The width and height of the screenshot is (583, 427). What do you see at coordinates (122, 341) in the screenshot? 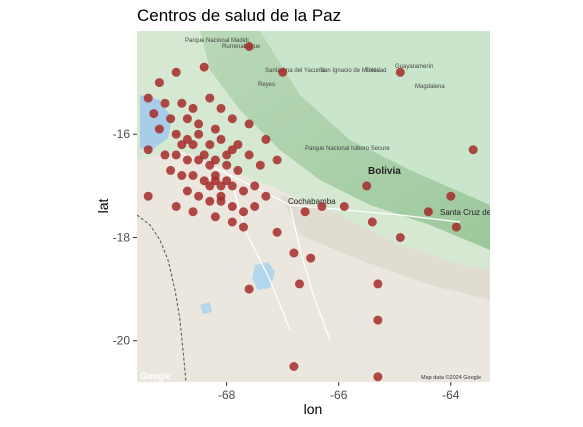
I see `y-tick-label-2: -20` at bounding box center [122, 341].